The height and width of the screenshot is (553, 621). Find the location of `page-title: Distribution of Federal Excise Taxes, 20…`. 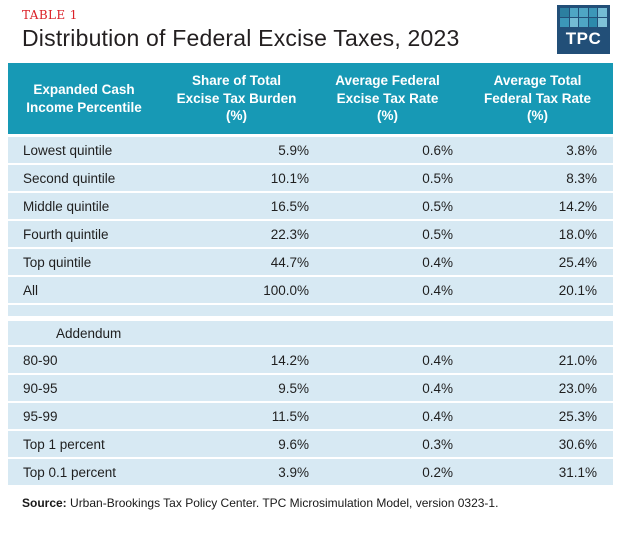

page-title: Distribution of Federal Excise Taxes, 20… is located at coordinates (241, 38).